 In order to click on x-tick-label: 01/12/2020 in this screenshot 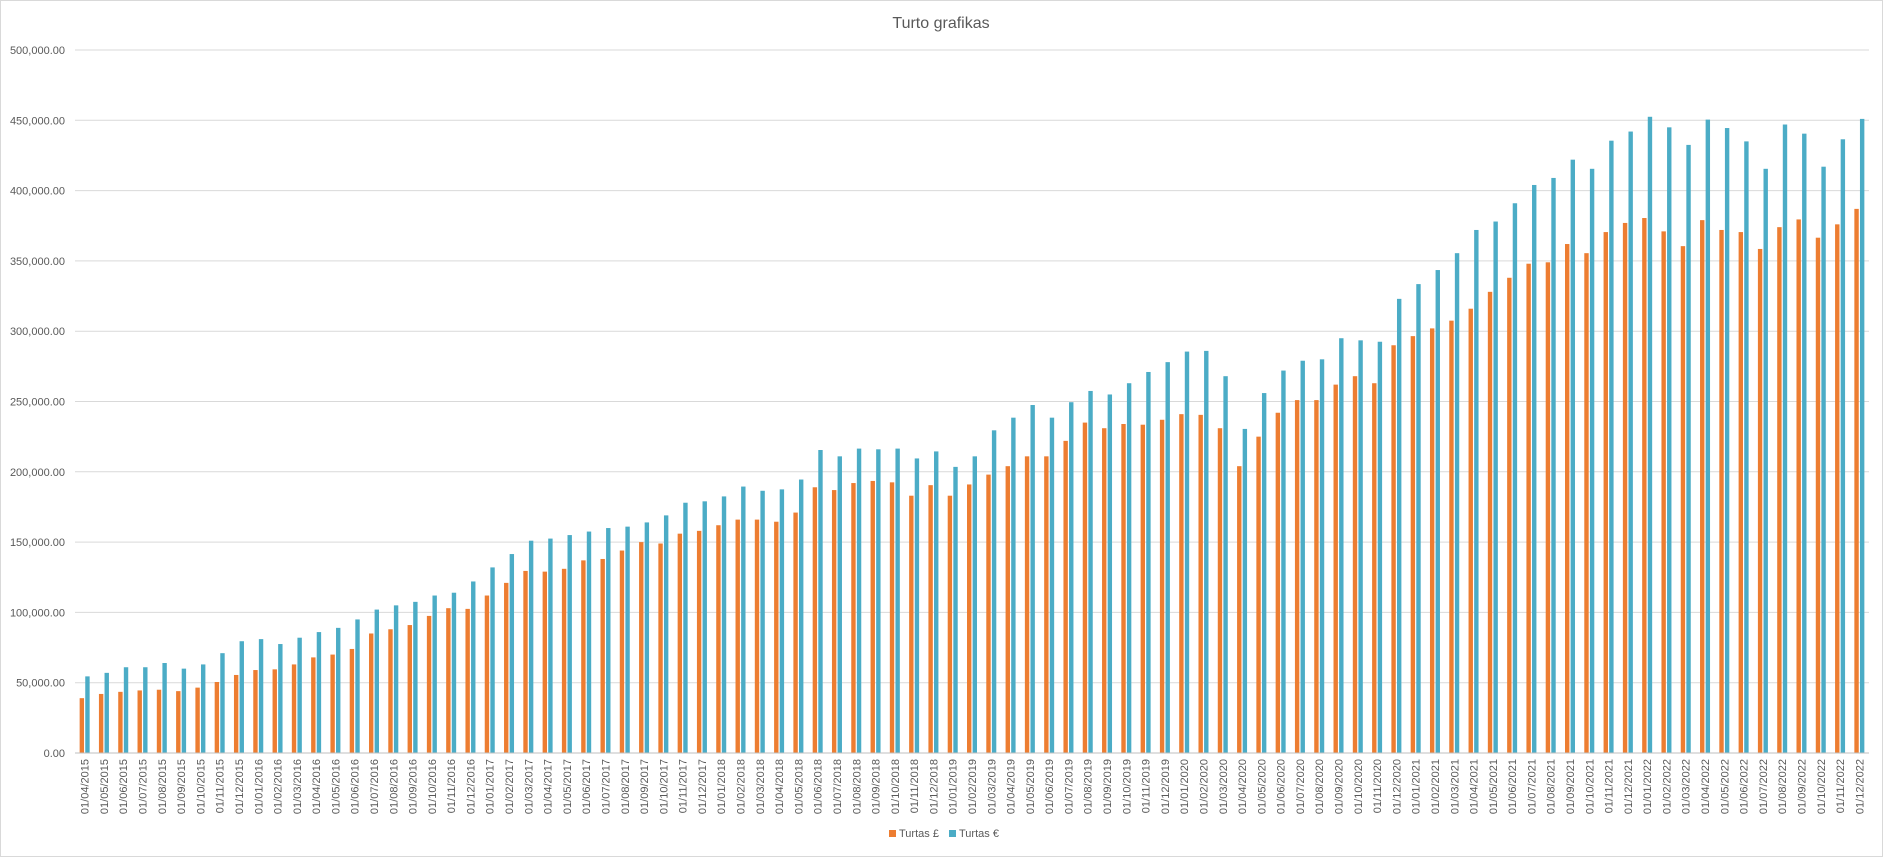, I will do `click(1397, 786)`.